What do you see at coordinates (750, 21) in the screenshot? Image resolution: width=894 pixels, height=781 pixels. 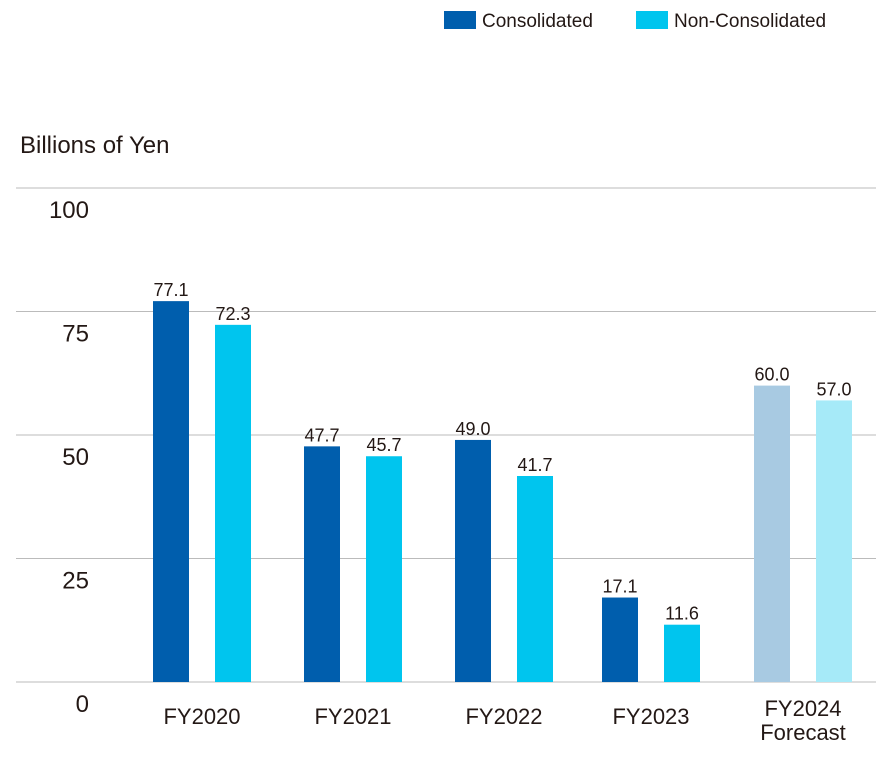 I see `legend-label: Non-Consolidated` at bounding box center [750, 21].